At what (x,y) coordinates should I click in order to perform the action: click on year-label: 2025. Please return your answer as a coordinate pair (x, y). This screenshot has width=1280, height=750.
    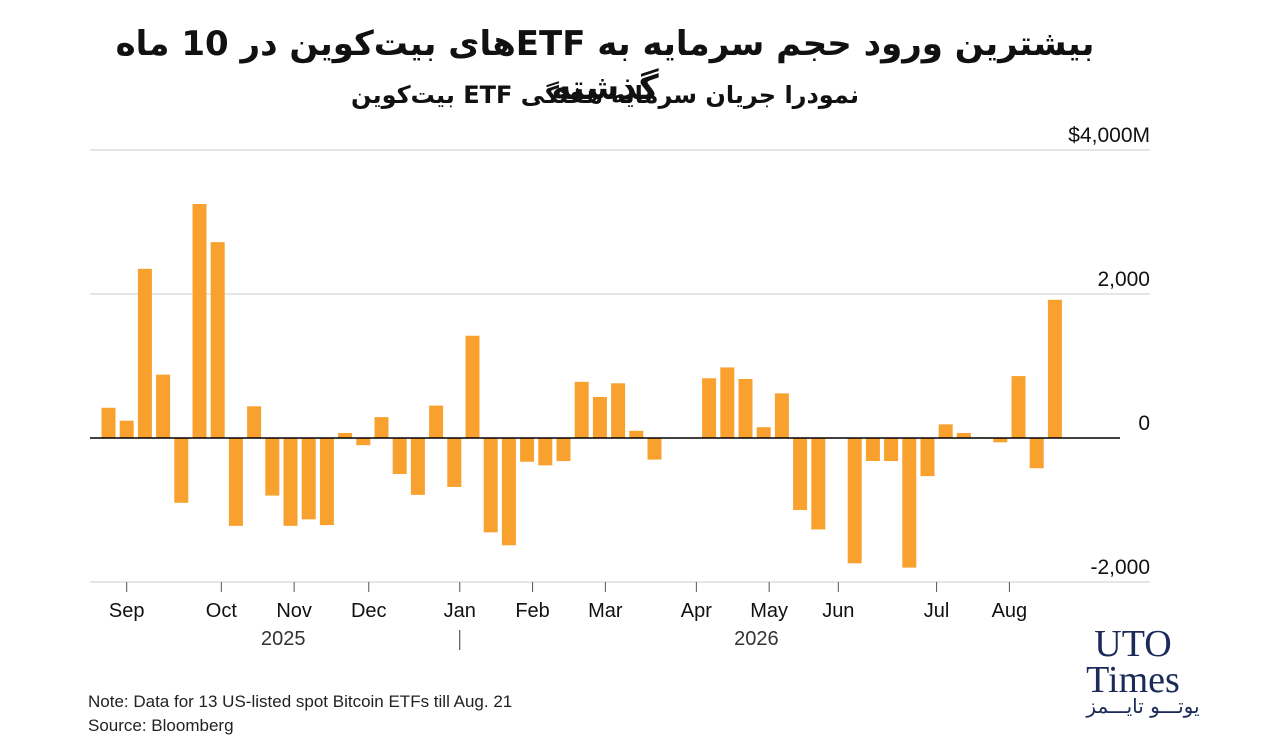
    Looking at the image, I should click on (283, 639).